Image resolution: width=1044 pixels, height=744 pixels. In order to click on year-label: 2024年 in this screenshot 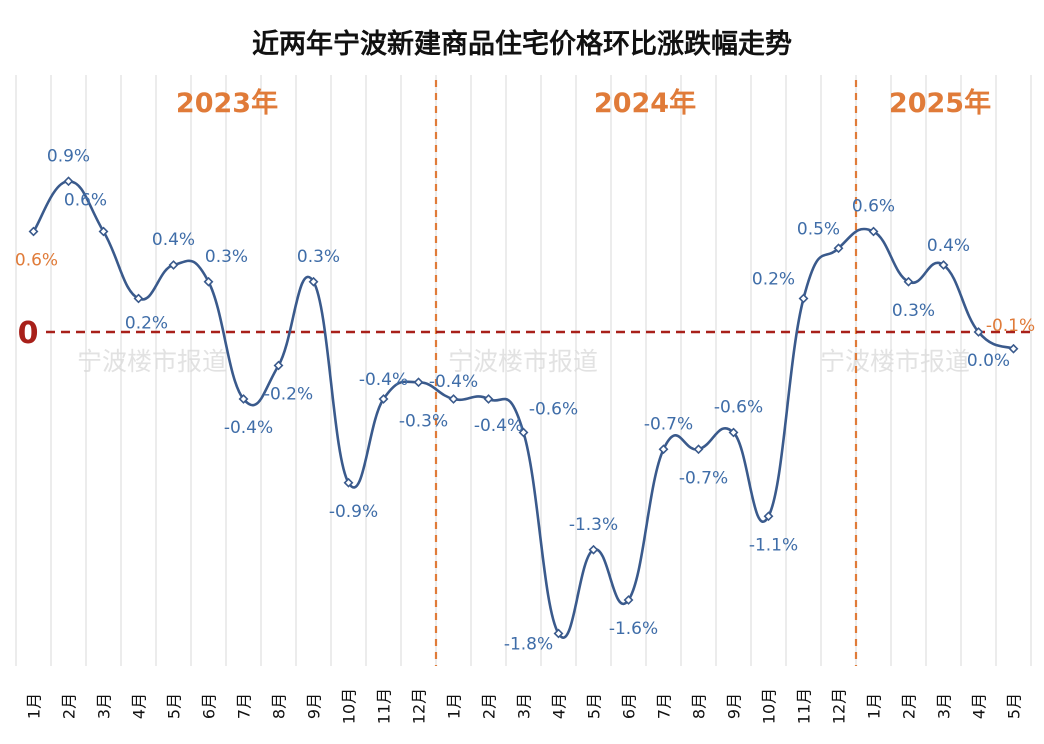, I will do `click(645, 103)`.